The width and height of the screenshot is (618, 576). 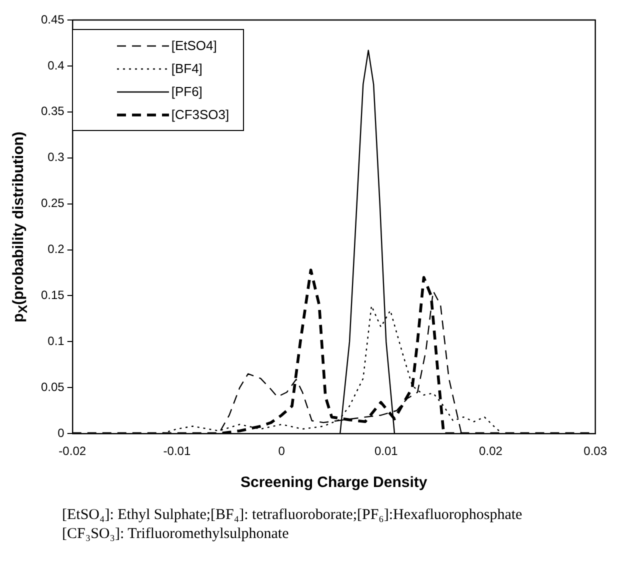 I want to click on y-tick-label: 0.45, so click(x=52, y=19).